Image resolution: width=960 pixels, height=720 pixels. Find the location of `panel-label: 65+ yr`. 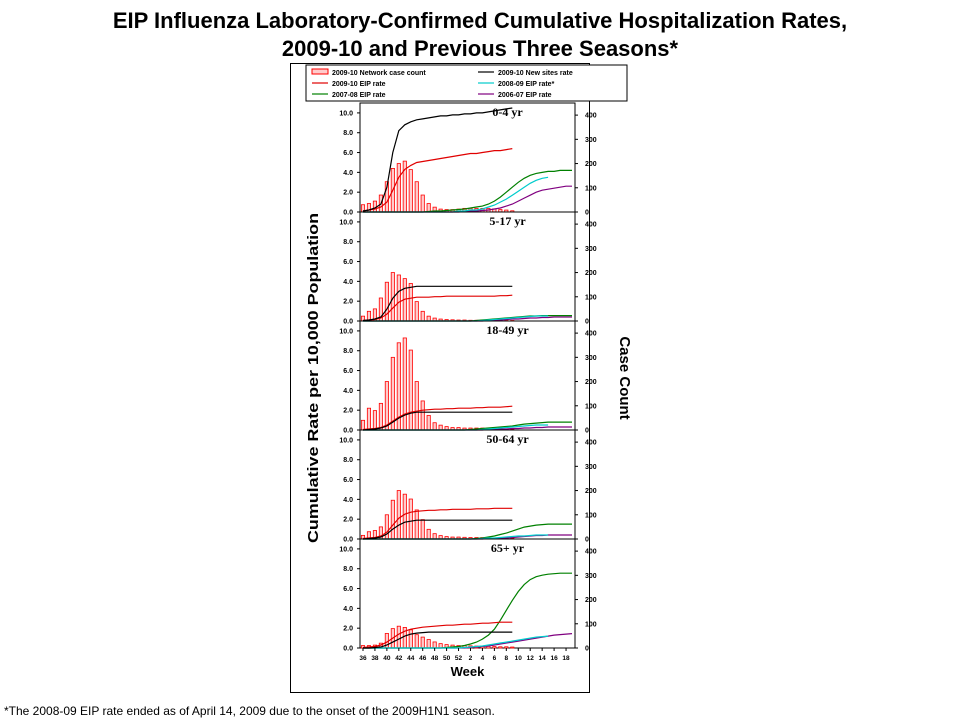

panel-label: 65+ yr is located at coordinates (508, 548).